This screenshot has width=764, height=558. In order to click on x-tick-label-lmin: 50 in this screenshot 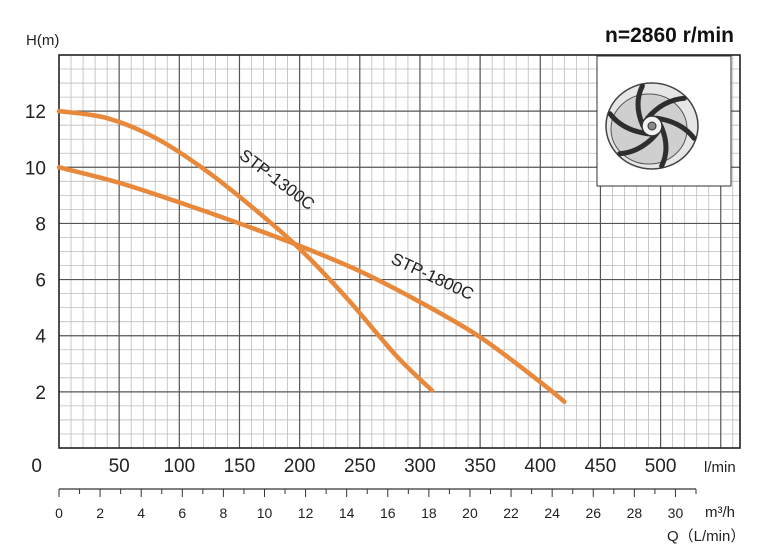, I will do `click(119, 466)`.